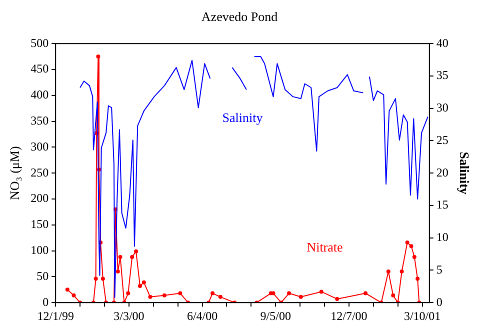  I want to click on y-tick-label: 0, so click(45, 301).